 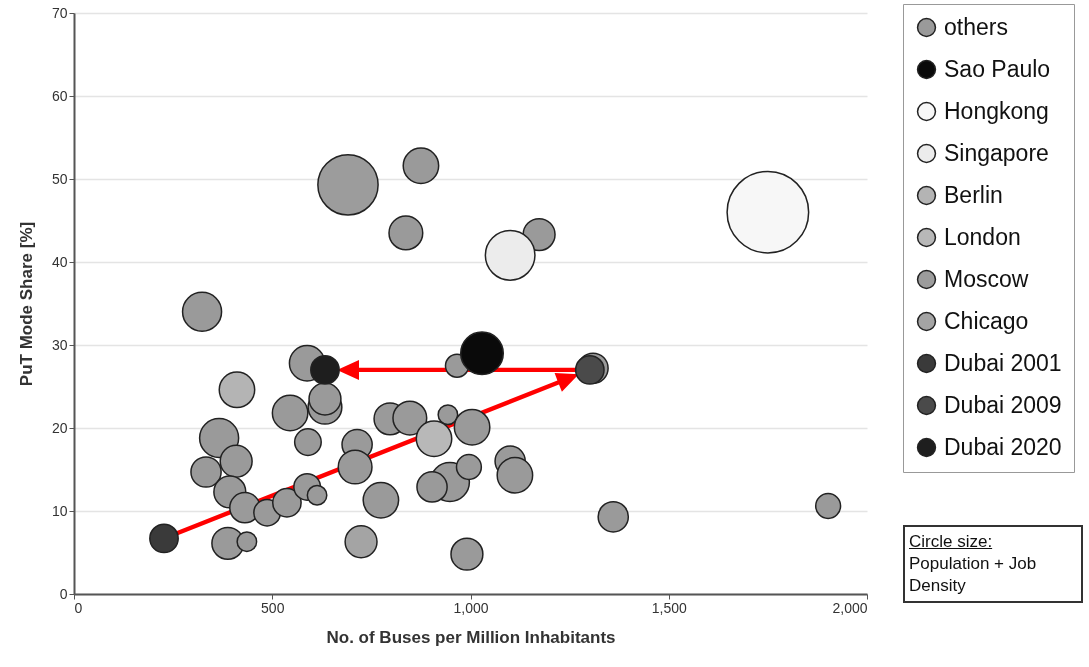 I want to click on x-tick-label: 1,000, so click(x=471, y=607).